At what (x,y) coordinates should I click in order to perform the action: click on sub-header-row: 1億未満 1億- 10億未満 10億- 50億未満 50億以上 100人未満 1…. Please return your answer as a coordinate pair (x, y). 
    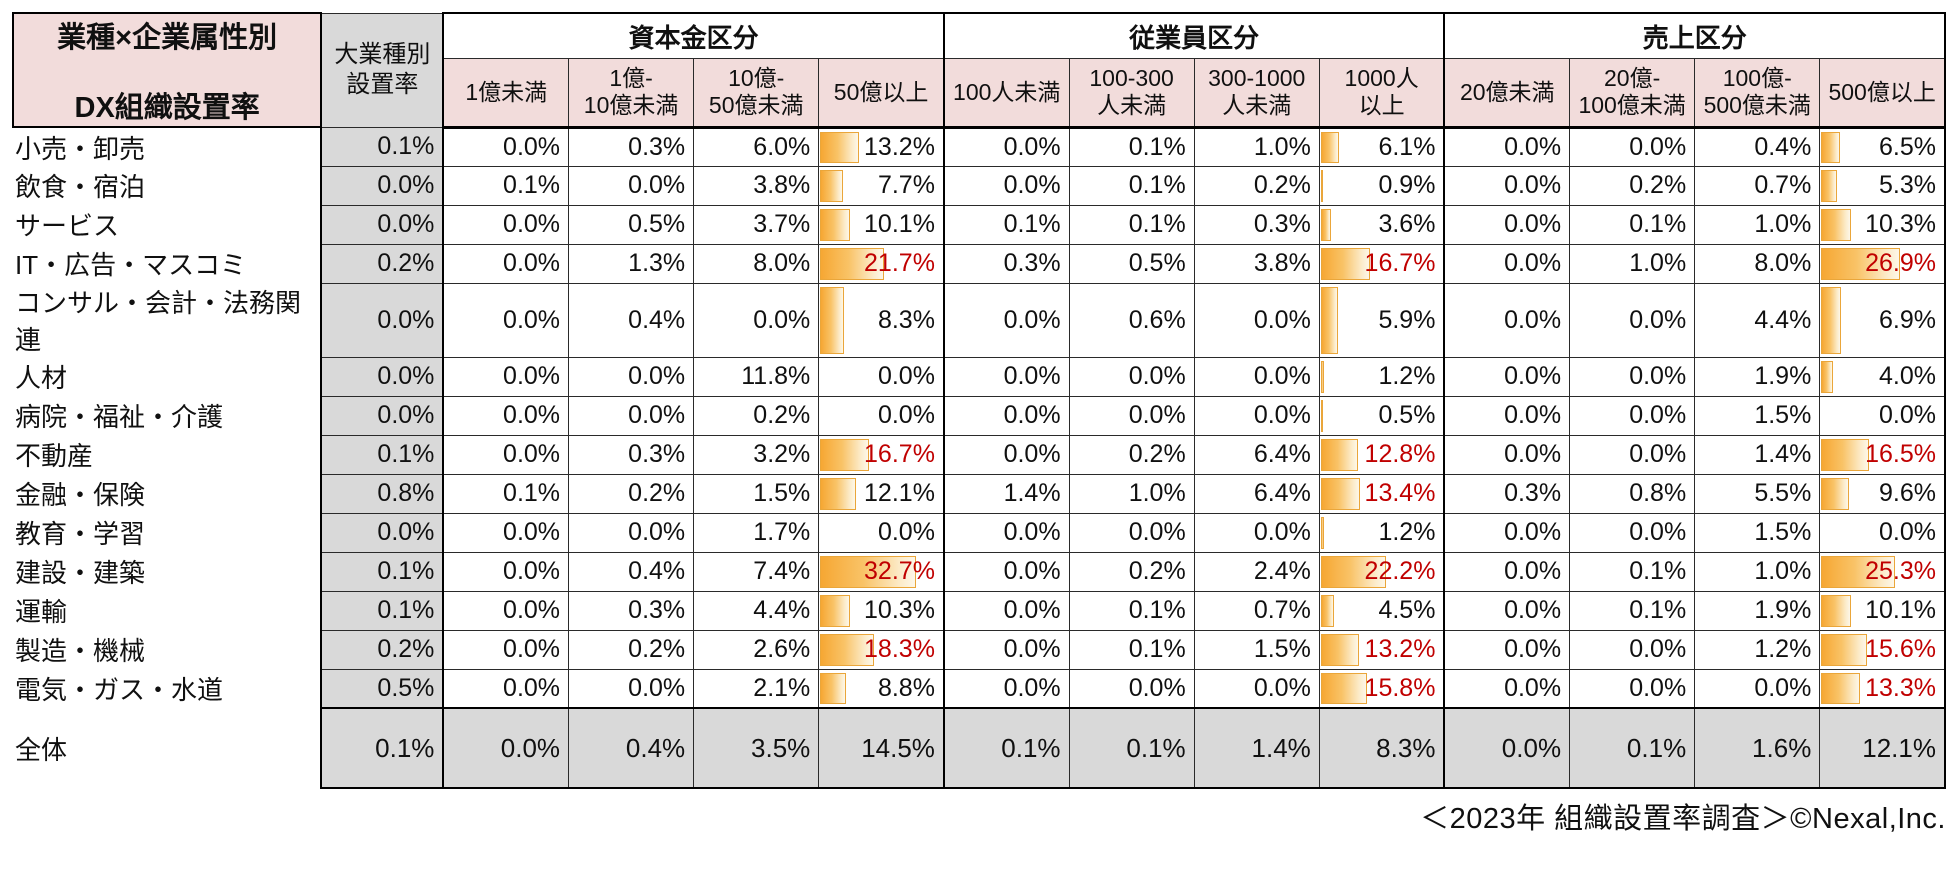
    Looking at the image, I should click on (980, 93).